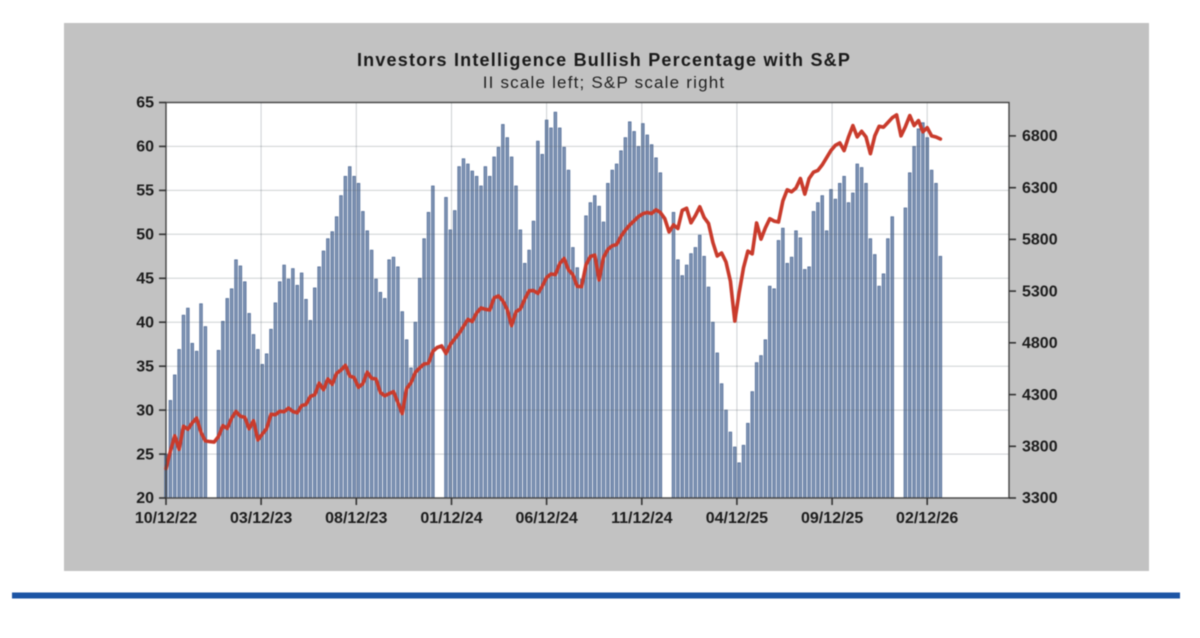 The width and height of the screenshot is (1200, 638). I want to click on svg-text: 35, so click(145, 366).